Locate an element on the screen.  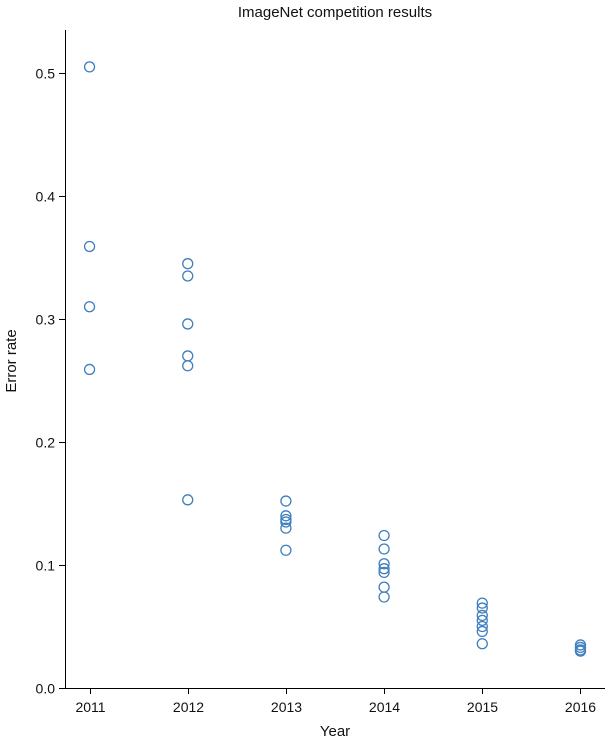
y-tick-label: 0.0 is located at coordinates (46, 689).